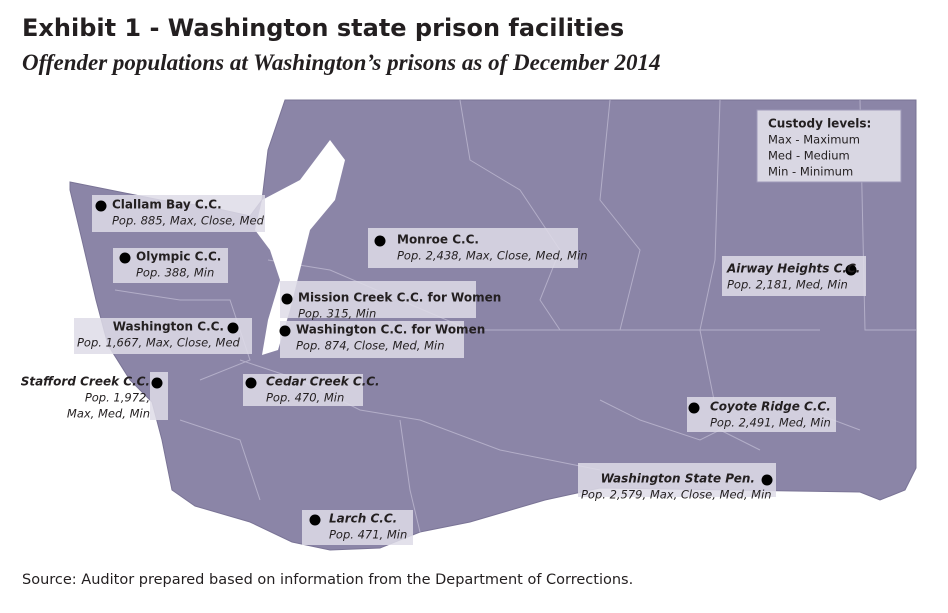 This screenshot has width=948, height=613. I want to click on facility-name: Stafford Creek C.C., so click(85, 382).